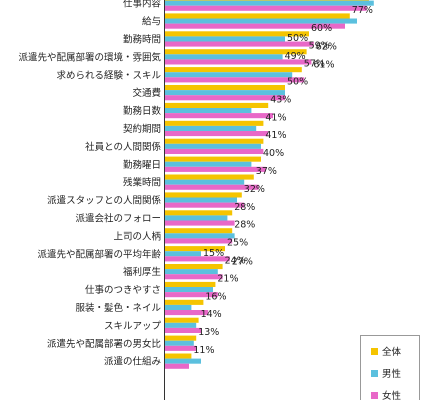 The width and height of the screenshot is (426, 400). What do you see at coordinates (237, 243) in the screenshot?
I see `value-label-overall-14: 25%` at bounding box center [237, 243].